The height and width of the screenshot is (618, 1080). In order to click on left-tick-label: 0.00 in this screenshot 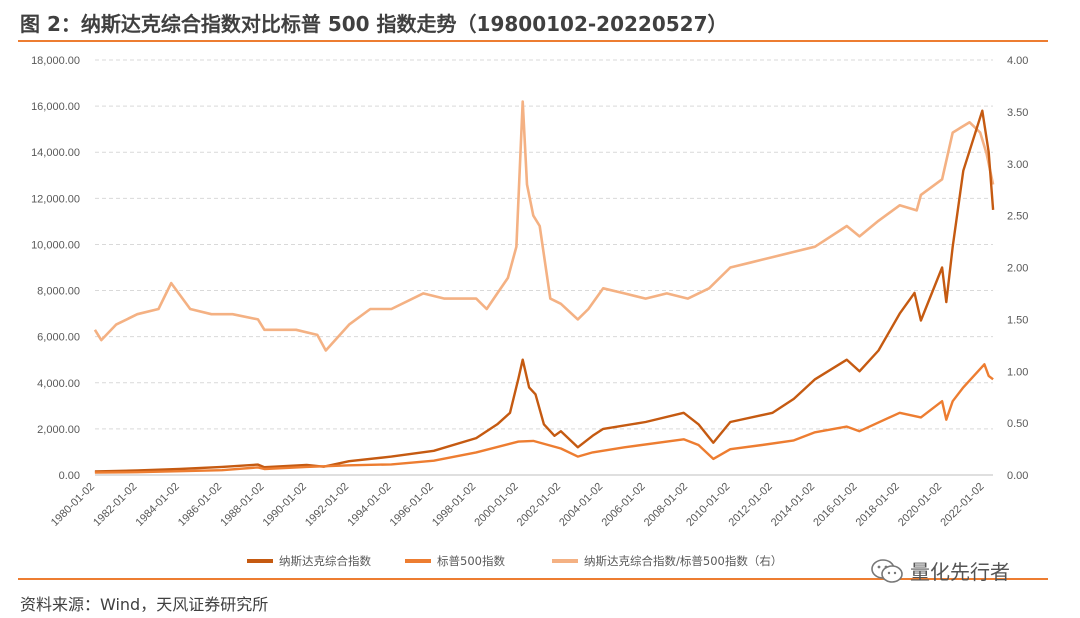, I will do `click(69, 476)`.